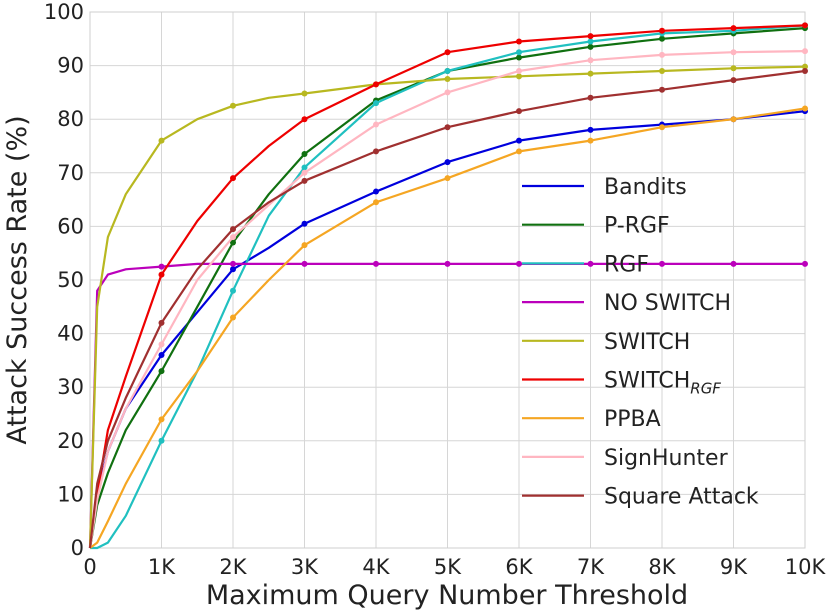 The image size is (831, 610). Describe the element at coordinates (70, 441) in the screenshot. I see `y-tick-label: 20` at that location.